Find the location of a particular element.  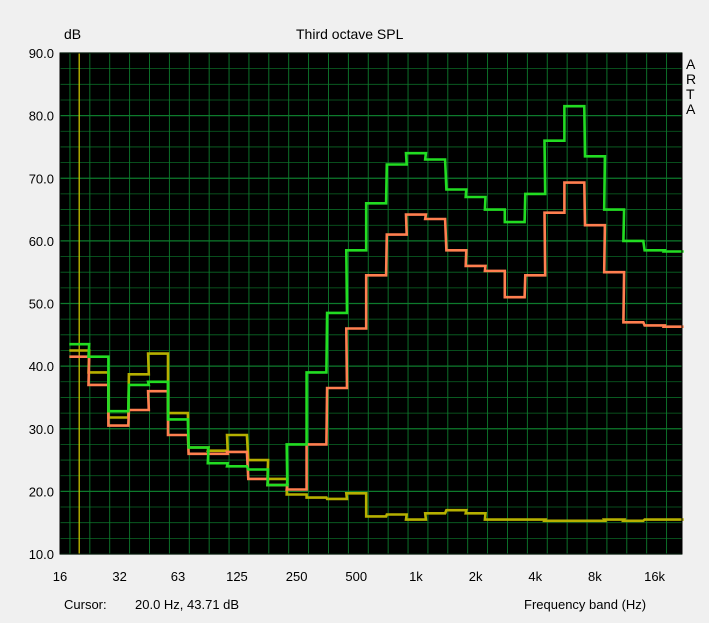

y-tick-label: 80.0 is located at coordinates (41, 116).